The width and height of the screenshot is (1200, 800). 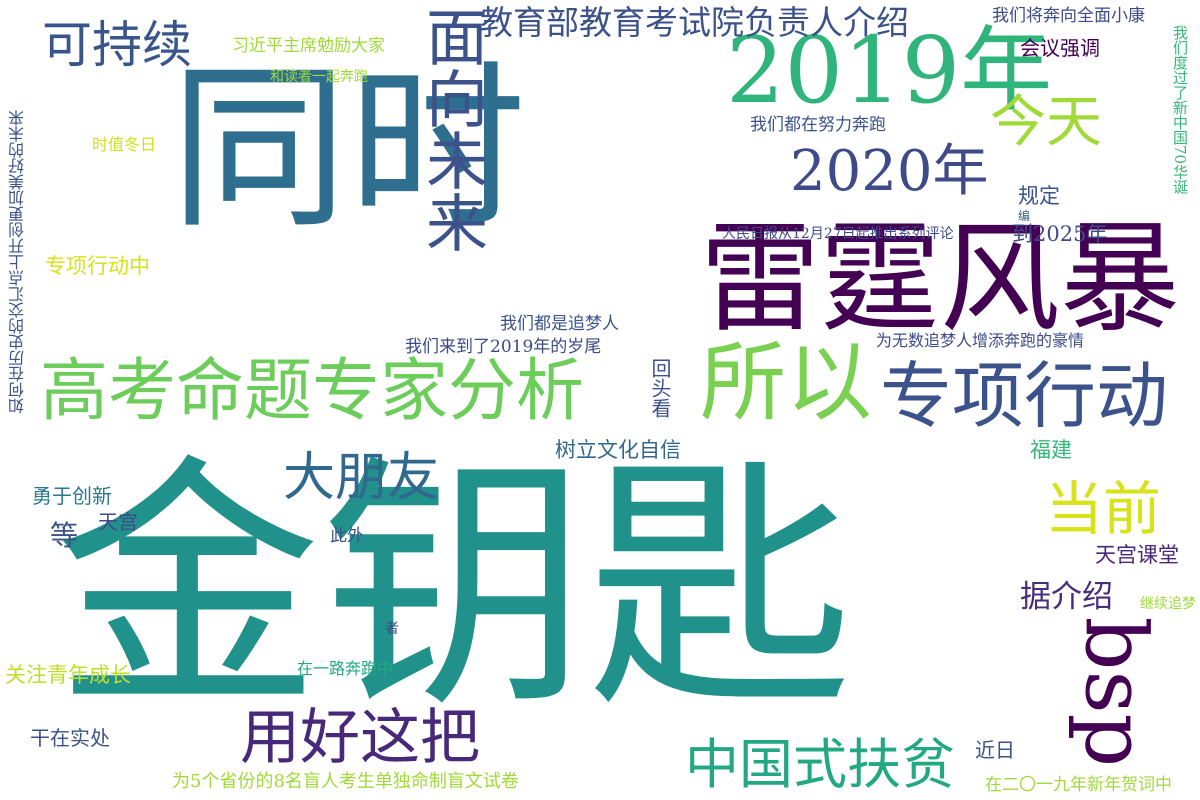 I want to click on word-ganzai-shichu: 干在实处, so click(x=70, y=738).